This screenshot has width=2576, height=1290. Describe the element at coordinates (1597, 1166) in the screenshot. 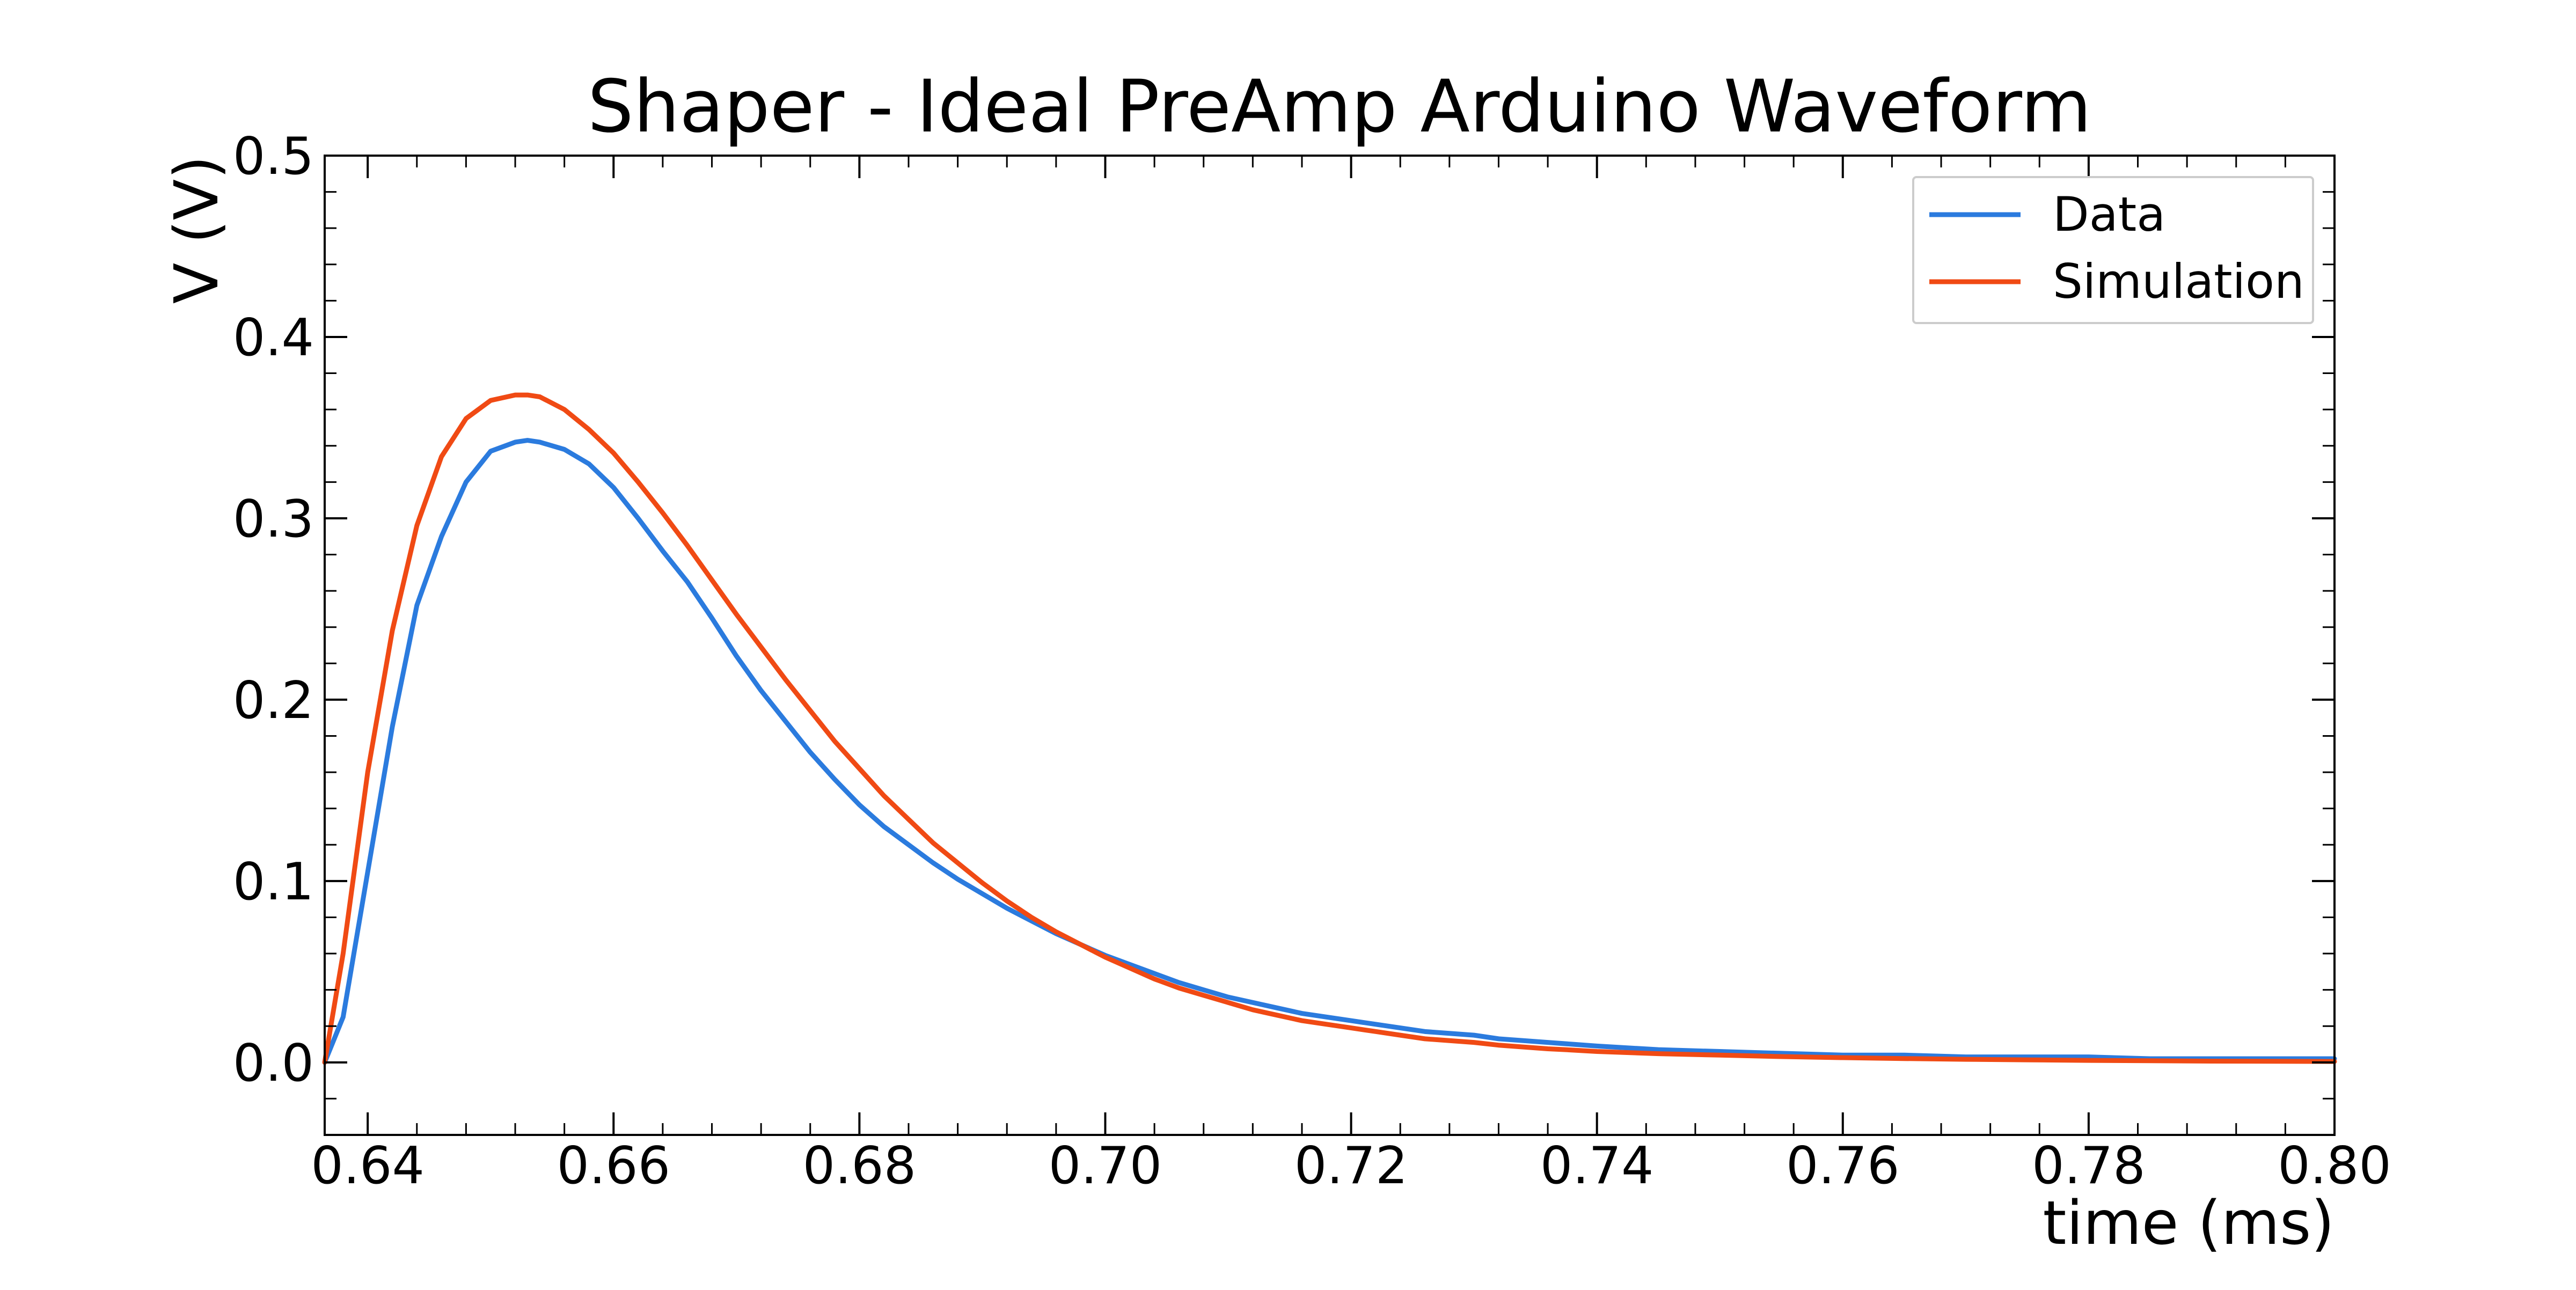

I see `x-tick-label: 0.74` at that location.